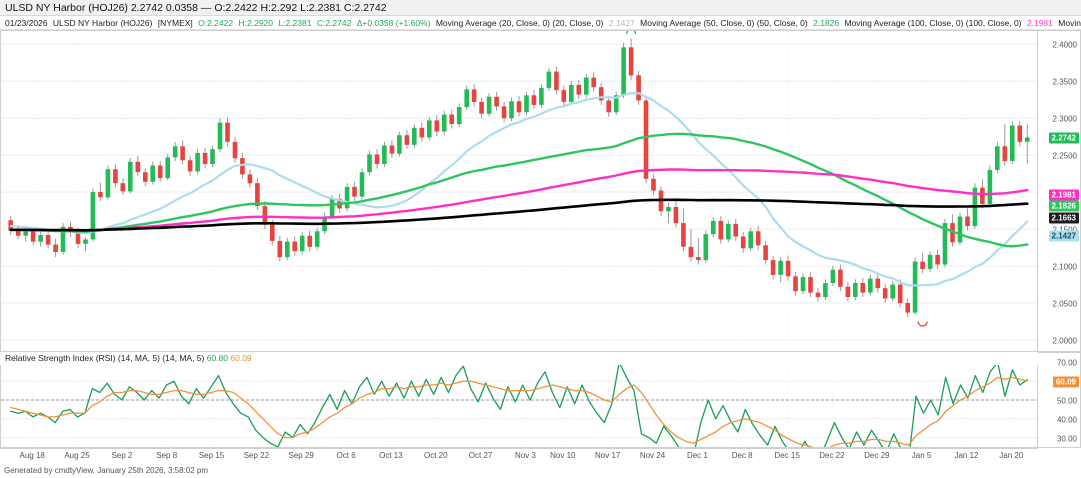 The width and height of the screenshot is (1081, 478). I want to click on date-axis-tick: Jan 12, so click(966, 455).